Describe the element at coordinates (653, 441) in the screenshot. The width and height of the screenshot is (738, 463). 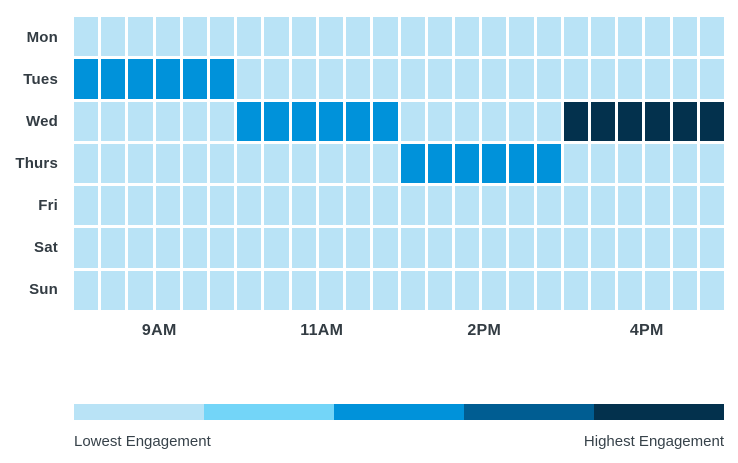
I see `legend-highest-label: Highest Engagement` at that location.